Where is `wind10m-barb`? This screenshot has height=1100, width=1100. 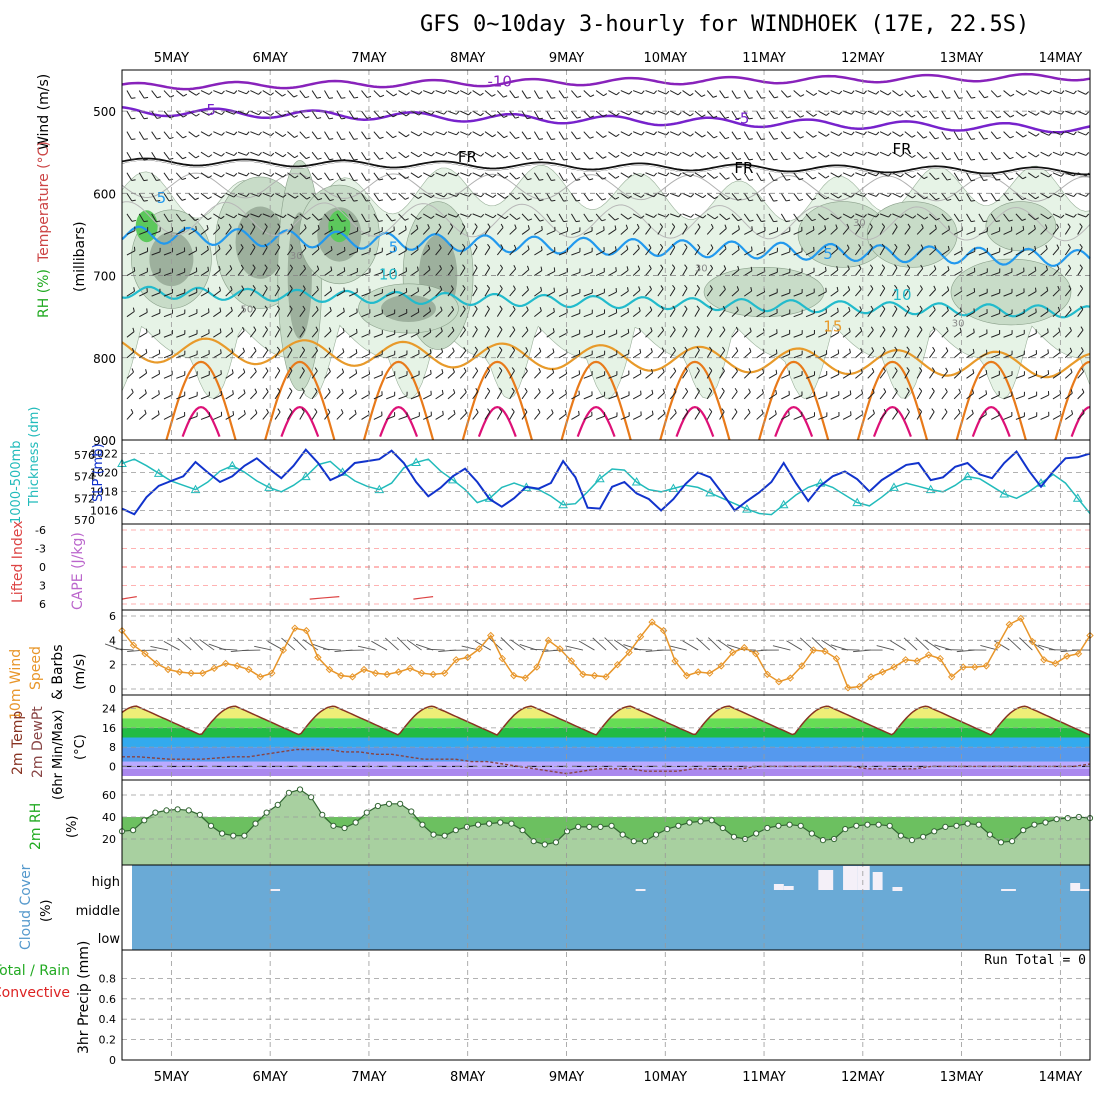 wind10m-barb is located at coordinates (932, 645).